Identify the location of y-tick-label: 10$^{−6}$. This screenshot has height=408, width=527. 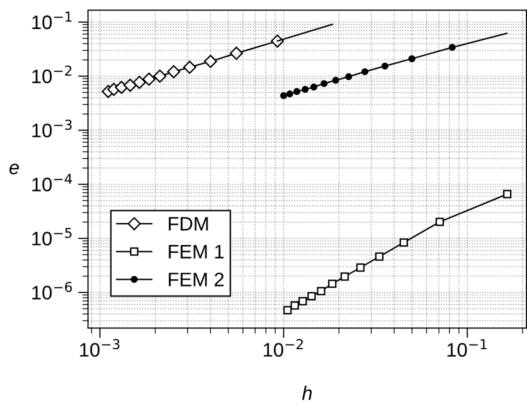
(52, 291).